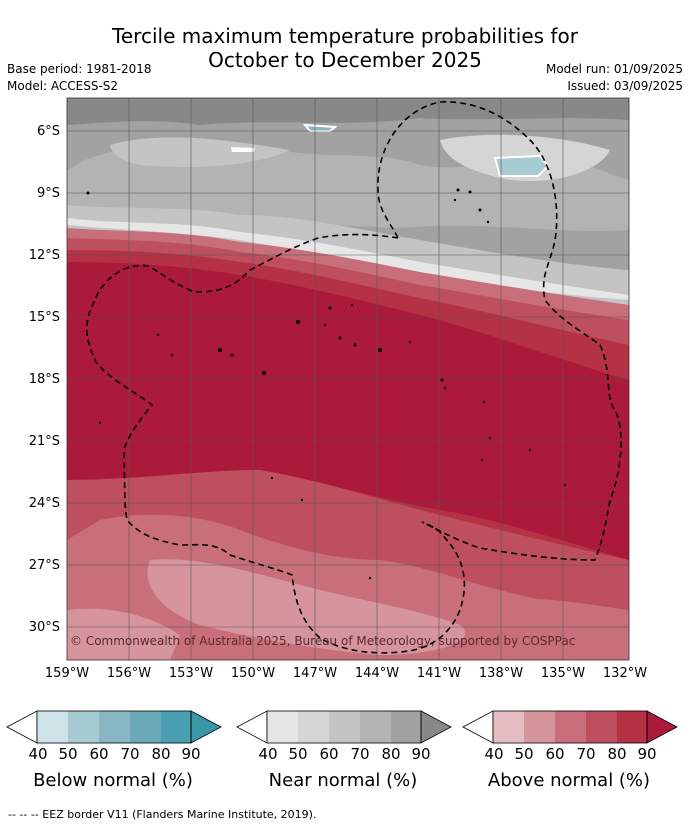 This screenshot has height=827, width=690. Describe the element at coordinates (44, 379) in the screenshot. I see `lat-label: 18°S` at that location.